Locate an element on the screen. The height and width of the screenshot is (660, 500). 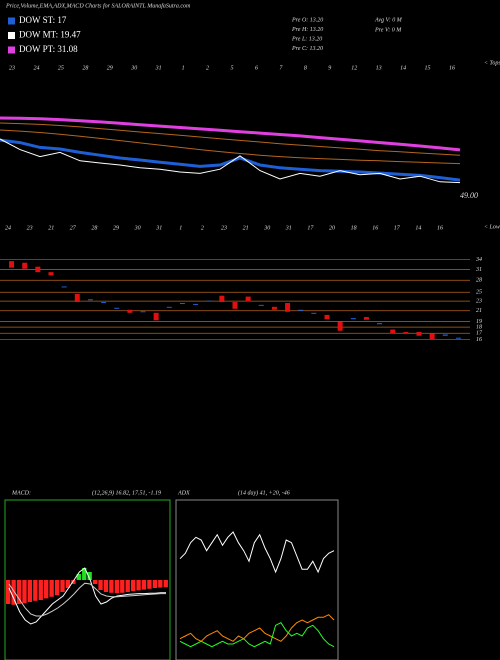
date-label: 20 is located at coordinates (332, 228).